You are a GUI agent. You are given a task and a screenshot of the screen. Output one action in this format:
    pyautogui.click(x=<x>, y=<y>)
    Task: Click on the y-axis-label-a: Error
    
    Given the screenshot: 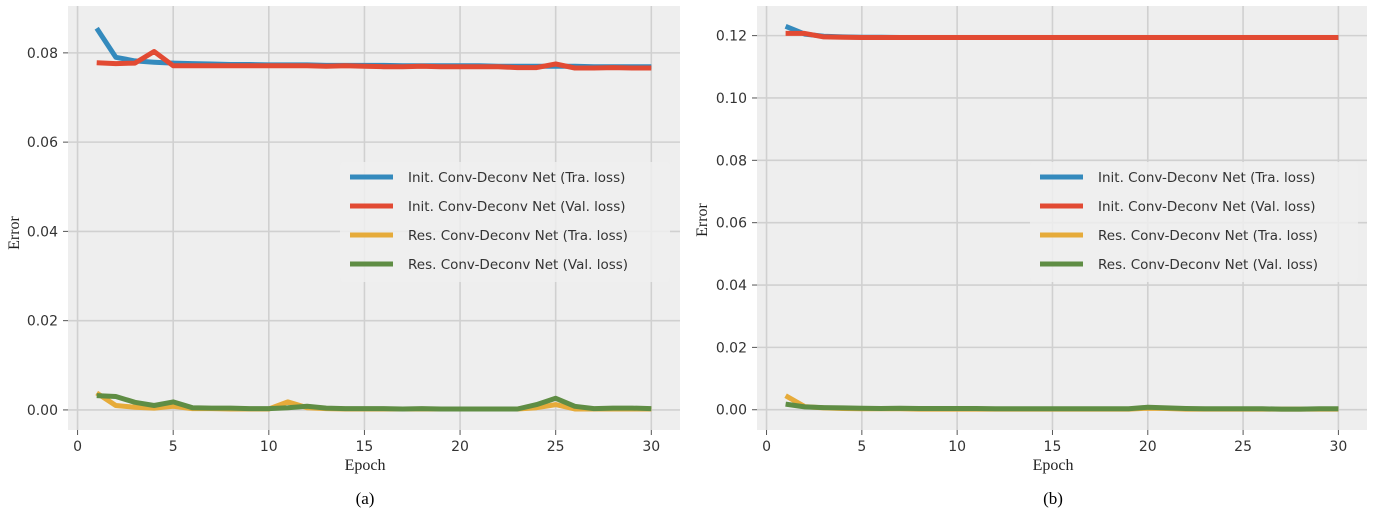 What is the action you would take?
    pyautogui.click(x=14, y=232)
    